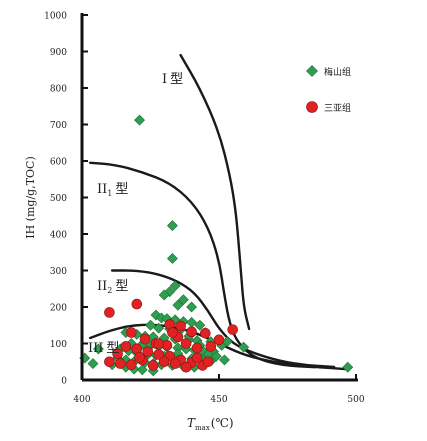 The height and width of the screenshot is (441, 427). Describe the element at coordinates (112, 190) in the screenshot. I see `type-label-2: II1 型` at that location.